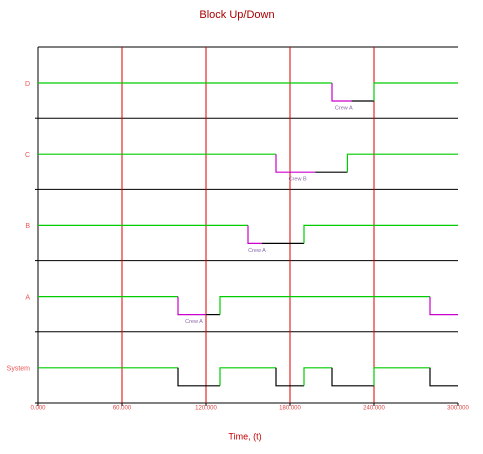 This screenshot has width=483, height=454. What do you see at coordinates (374, 409) in the screenshot?
I see `x-tick-label: 240.000` at bounding box center [374, 409].